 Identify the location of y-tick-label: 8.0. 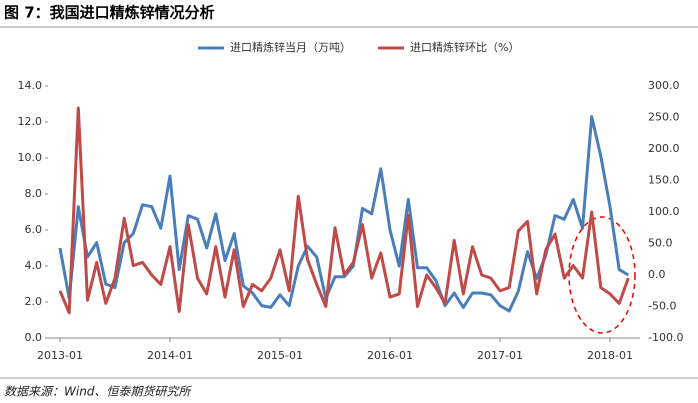
(34, 193).